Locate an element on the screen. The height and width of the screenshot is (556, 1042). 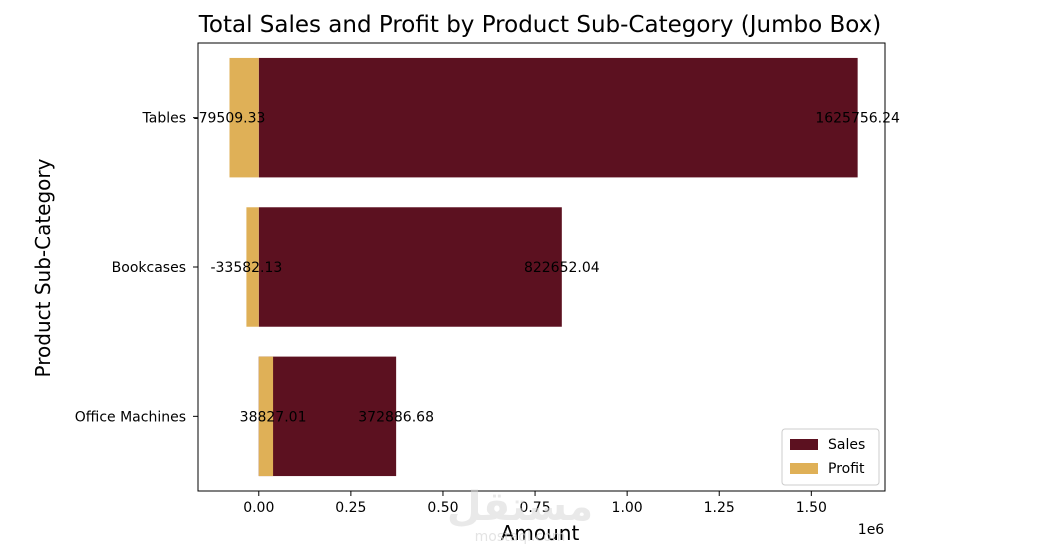
bar-profit-tables is located at coordinates (244, 117).